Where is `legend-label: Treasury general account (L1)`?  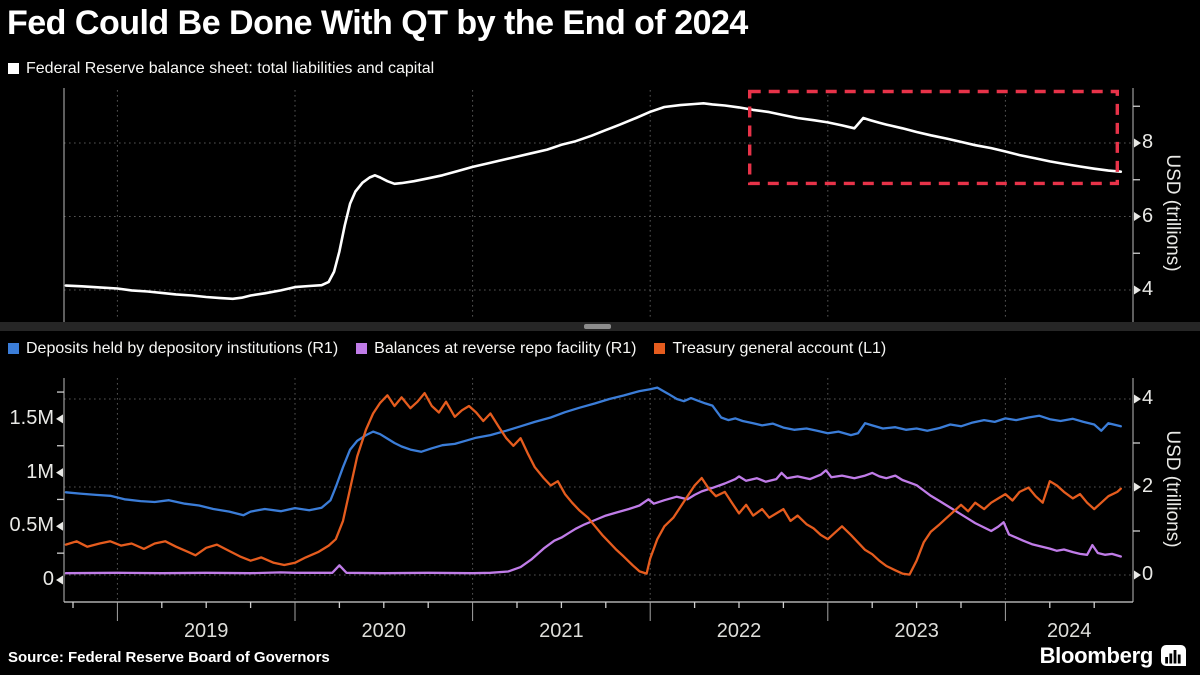
legend-label: Treasury general account (L1) is located at coordinates (779, 348).